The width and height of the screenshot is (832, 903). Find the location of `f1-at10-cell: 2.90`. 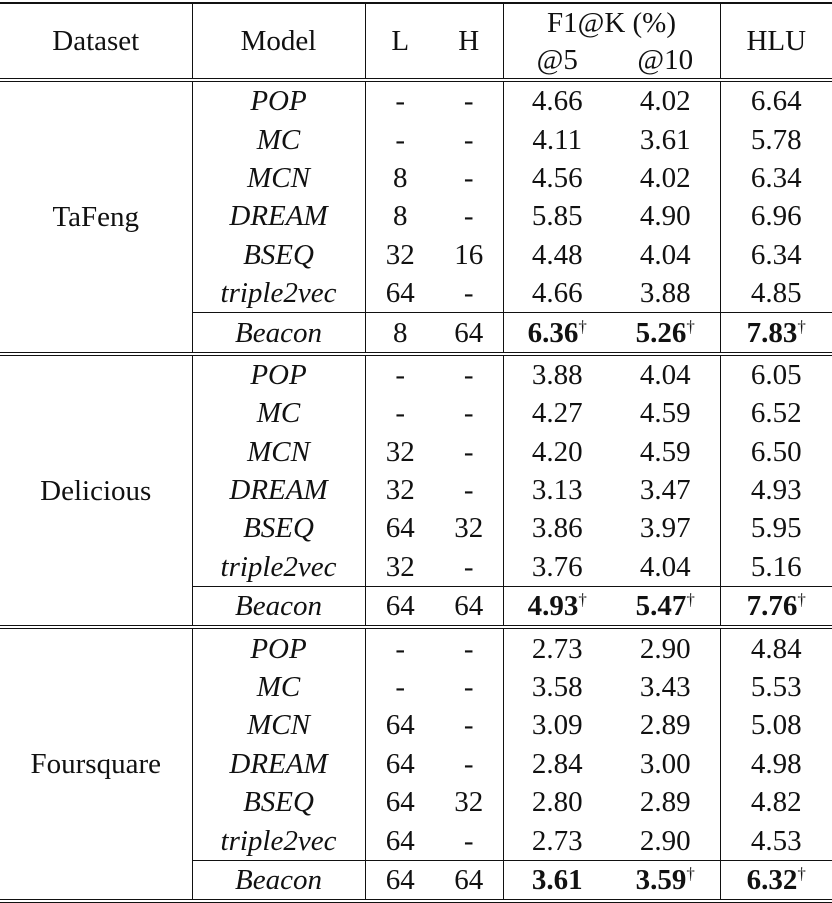

f1-at10-cell: 2.90 is located at coordinates (665, 840).